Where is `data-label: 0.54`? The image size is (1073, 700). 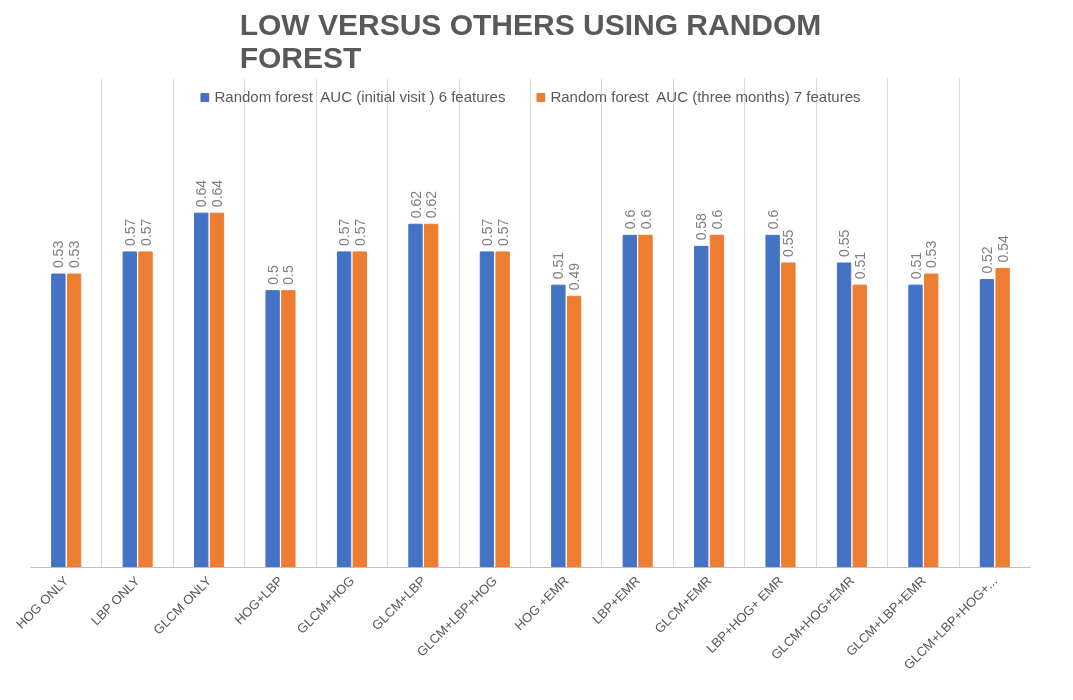
data-label: 0.54 is located at coordinates (1002, 249).